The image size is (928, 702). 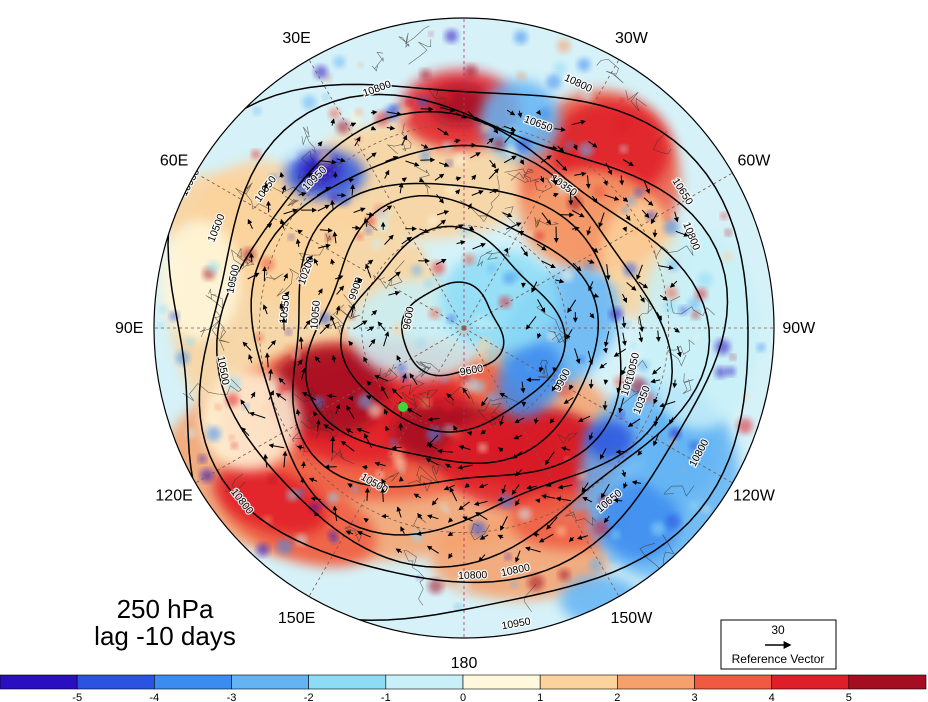 I want to click on reference-vector-label: Reference Vector, so click(x=778, y=659).